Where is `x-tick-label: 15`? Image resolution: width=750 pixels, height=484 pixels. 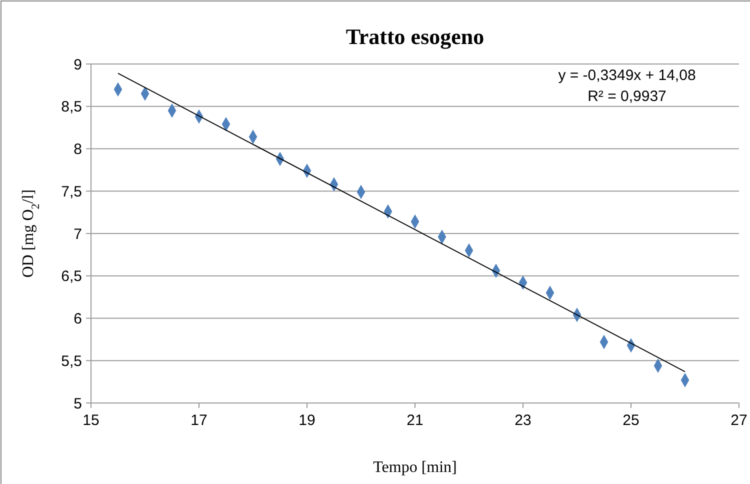
x-tick-label: 15 is located at coordinates (91, 420).